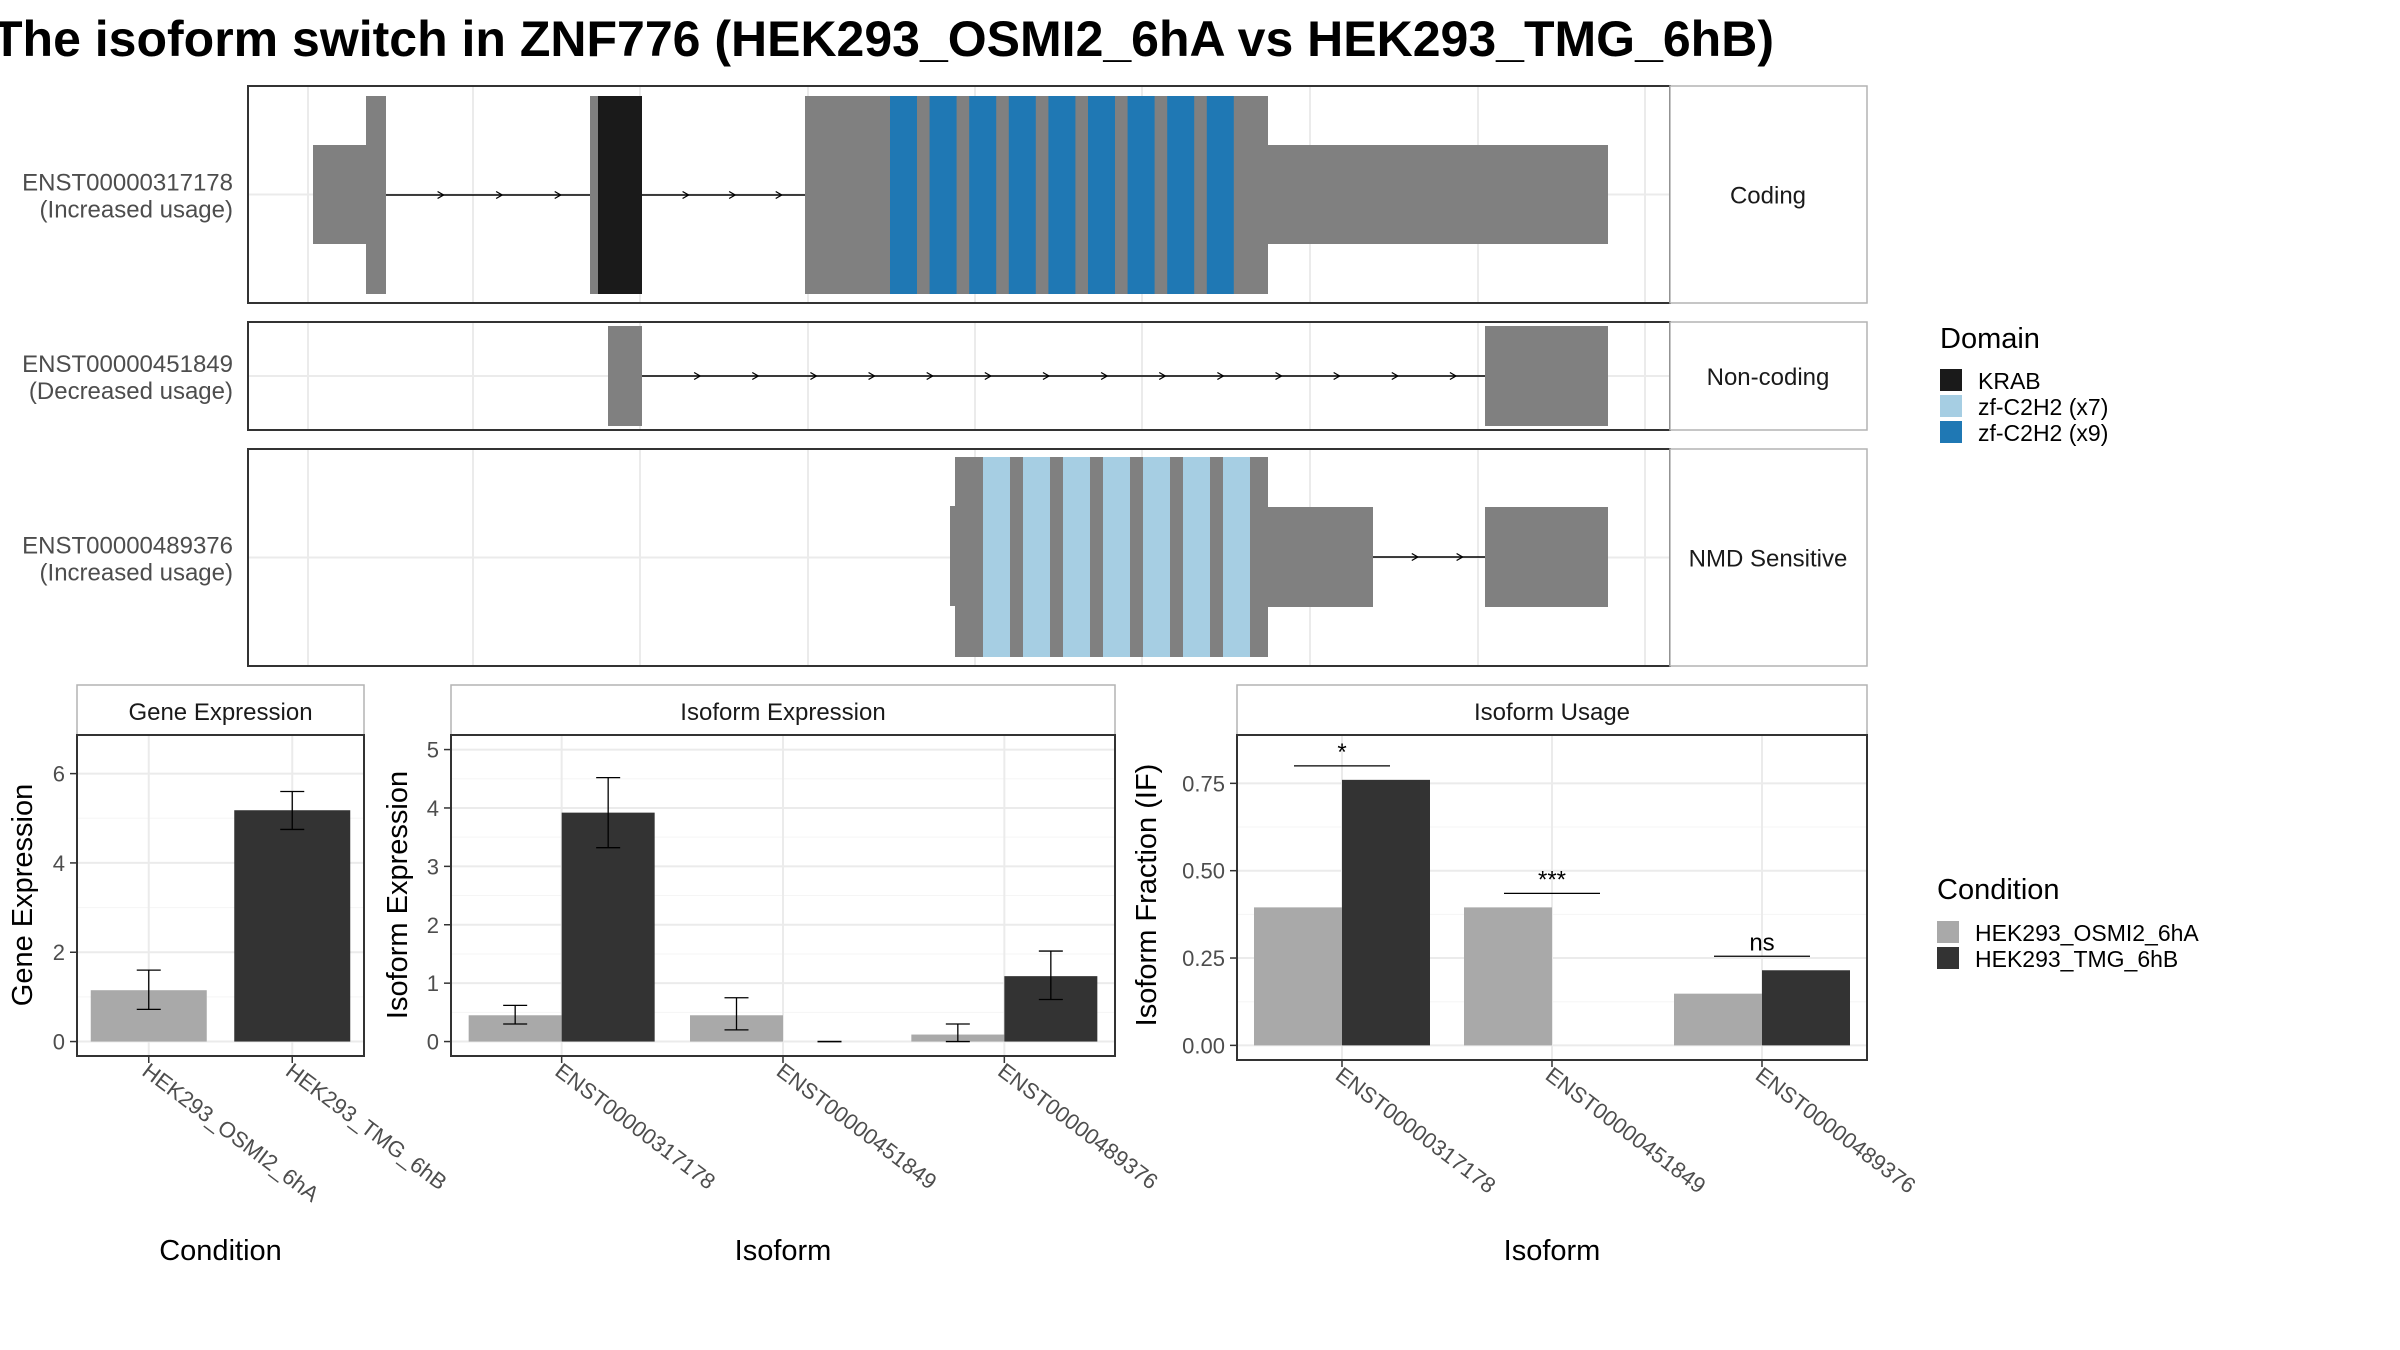  What do you see at coordinates (1951, 432) in the screenshot?
I see `legend-key-zf9` at bounding box center [1951, 432].